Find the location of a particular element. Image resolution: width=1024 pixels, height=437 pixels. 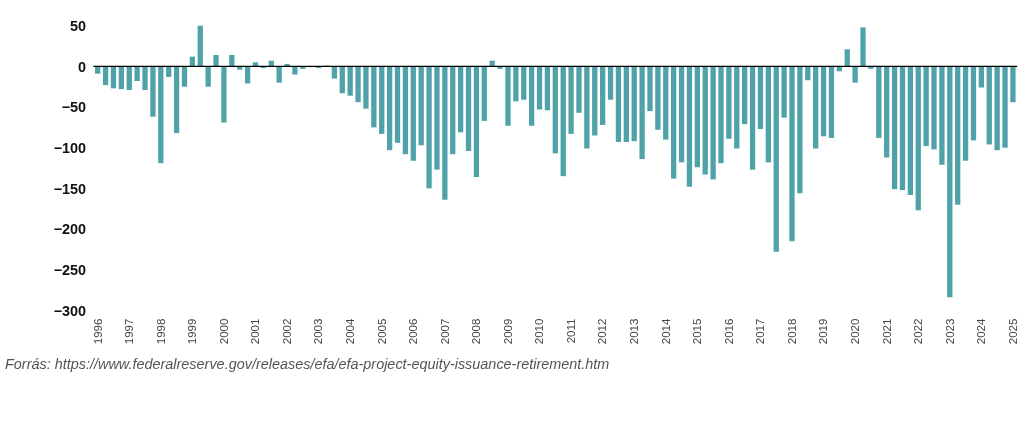

x-tick-label: 1998 is located at coordinates (160, 331).